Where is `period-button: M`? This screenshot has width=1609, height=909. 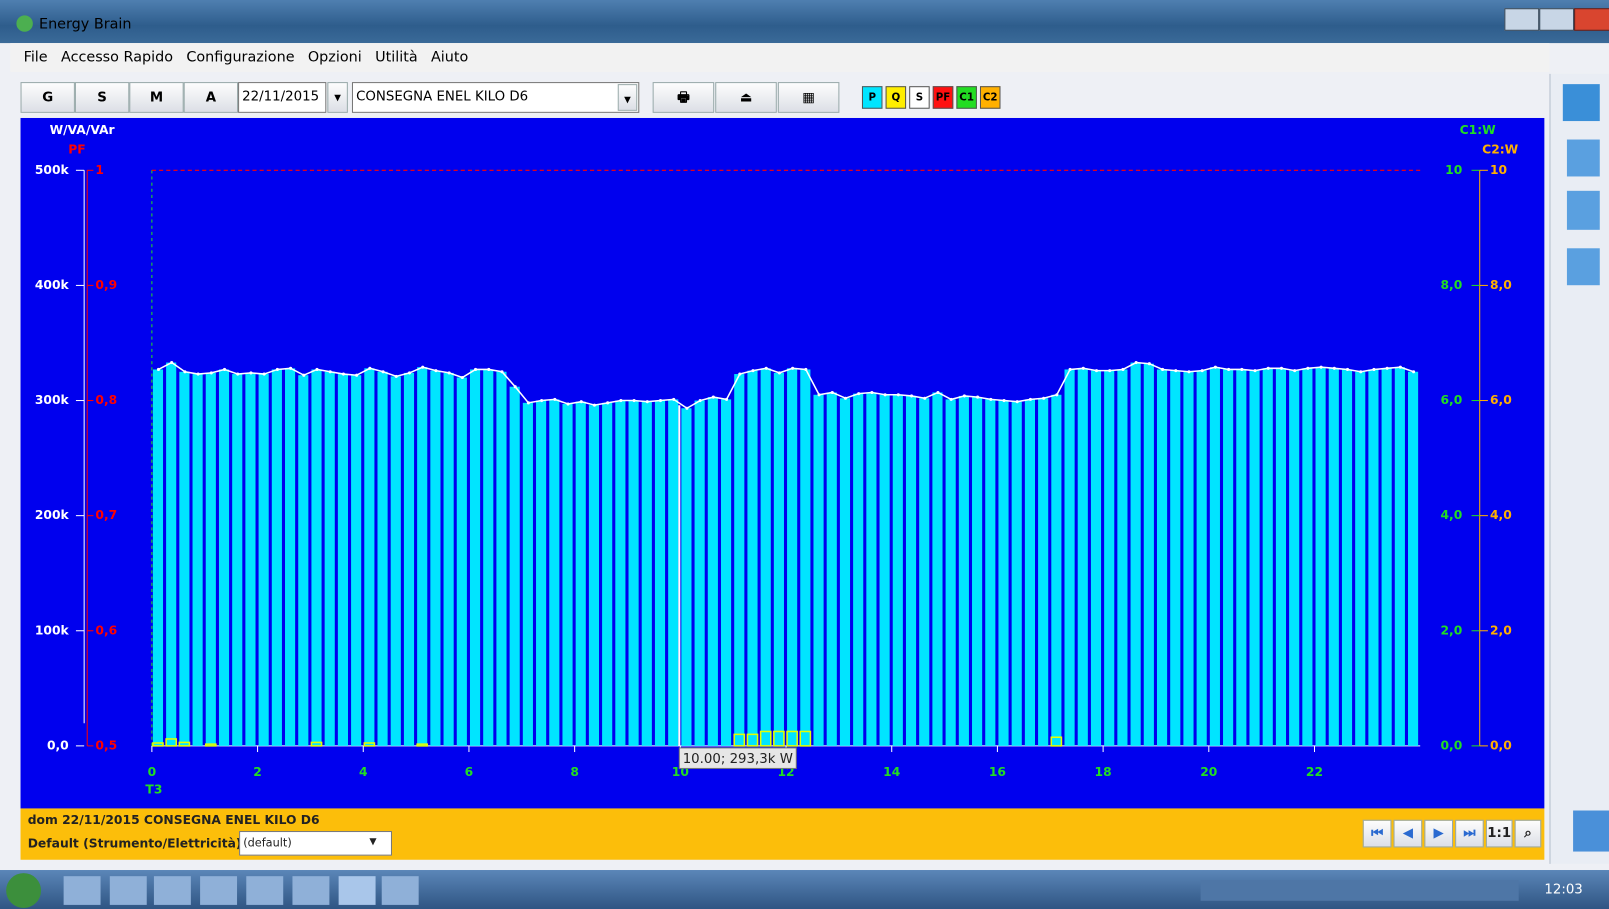
period-button: M is located at coordinates (156, 97).